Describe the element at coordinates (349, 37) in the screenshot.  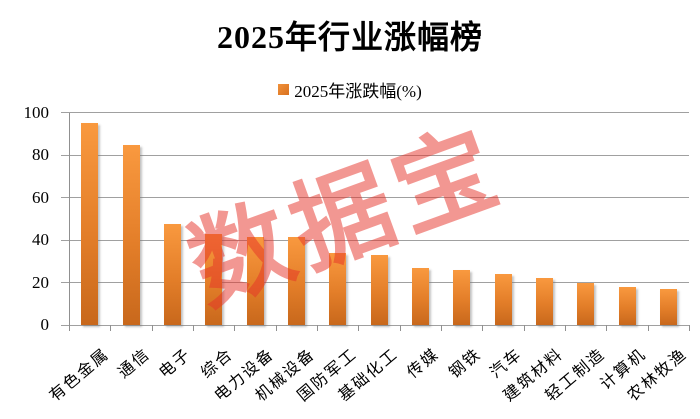
I see `chart-title: 2025年行业涨幅榜` at that location.